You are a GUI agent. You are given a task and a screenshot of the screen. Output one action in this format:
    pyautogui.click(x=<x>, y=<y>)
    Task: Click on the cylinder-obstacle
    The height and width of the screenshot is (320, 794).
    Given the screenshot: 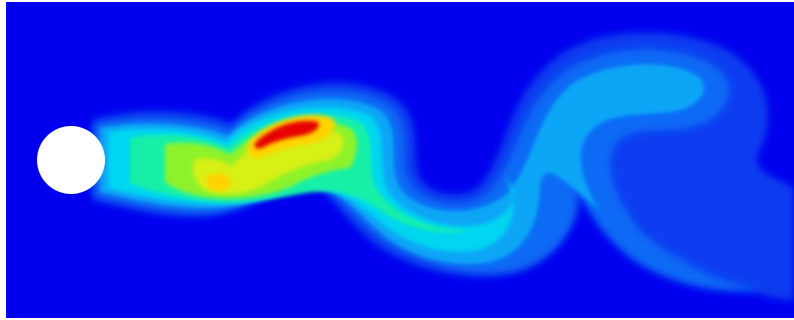 What is the action you would take?
    pyautogui.click(x=71, y=160)
    